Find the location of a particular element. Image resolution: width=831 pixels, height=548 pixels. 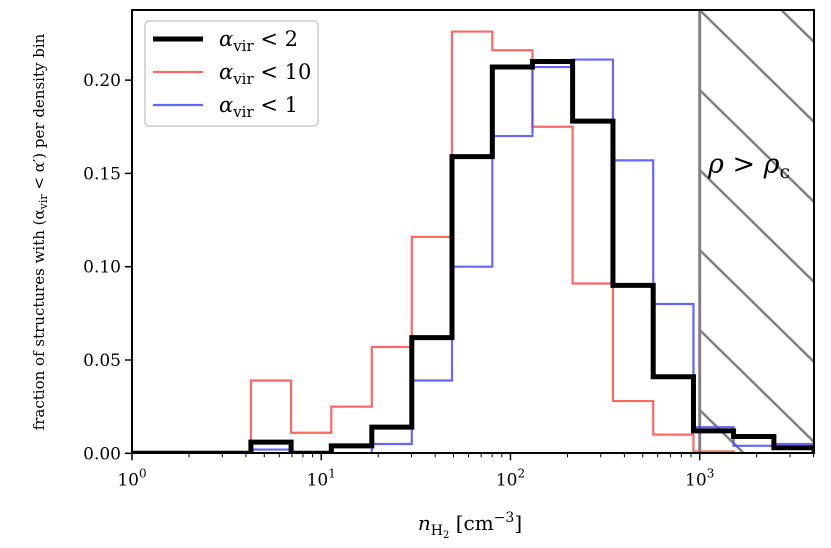

x-tick-label: 10⁰ is located at coordinates (131, 478).